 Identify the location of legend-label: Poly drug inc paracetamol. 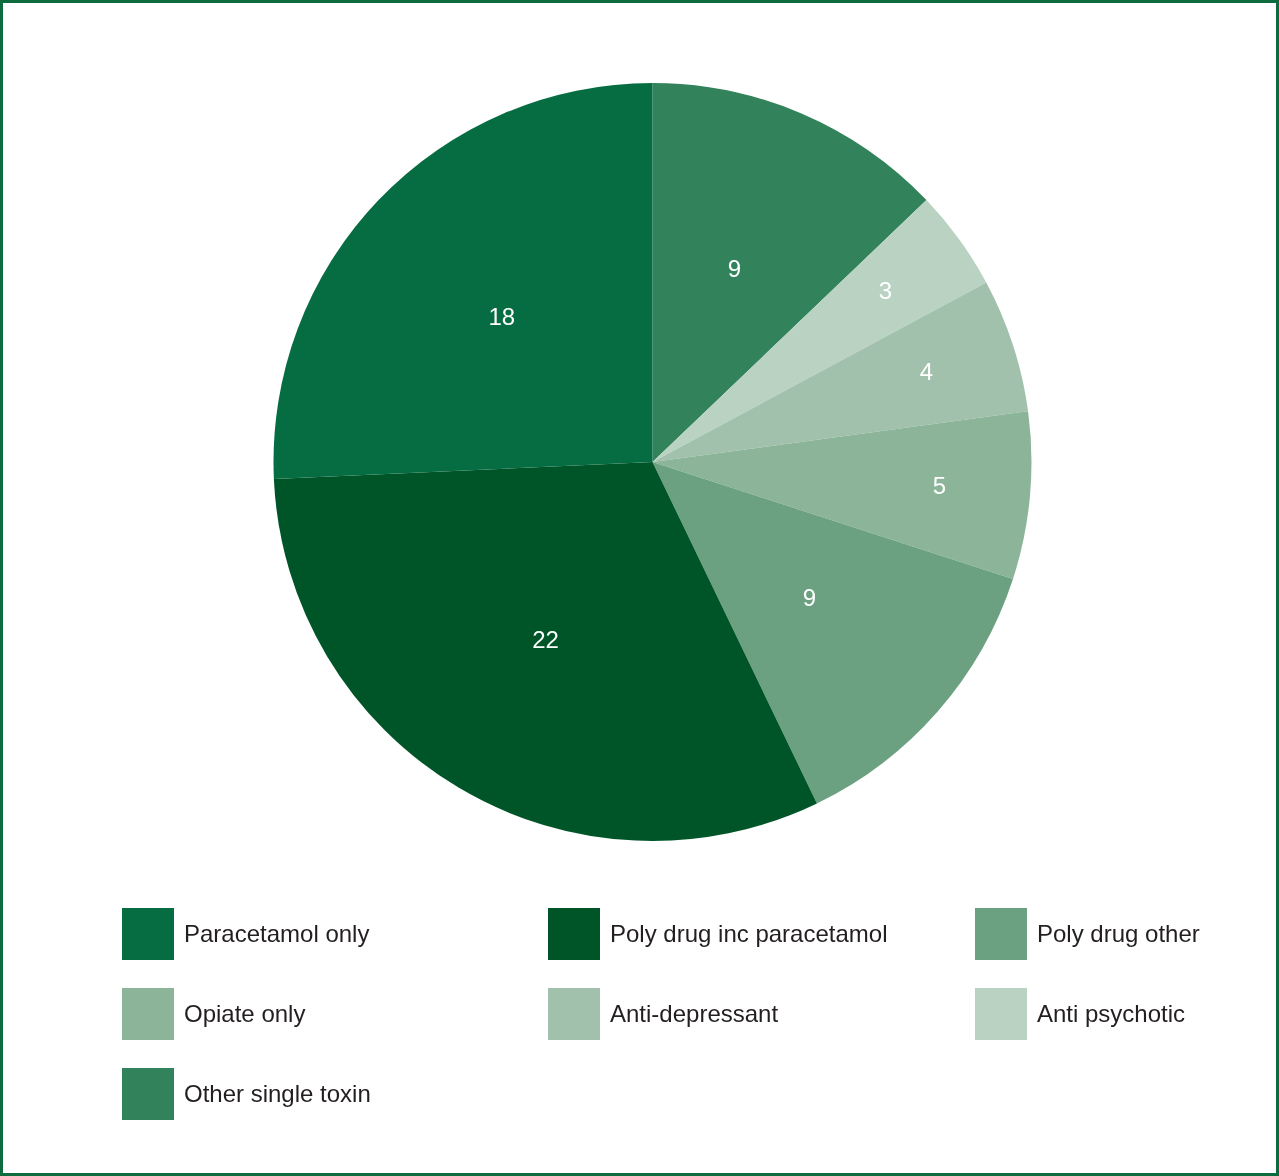
(749, 934).